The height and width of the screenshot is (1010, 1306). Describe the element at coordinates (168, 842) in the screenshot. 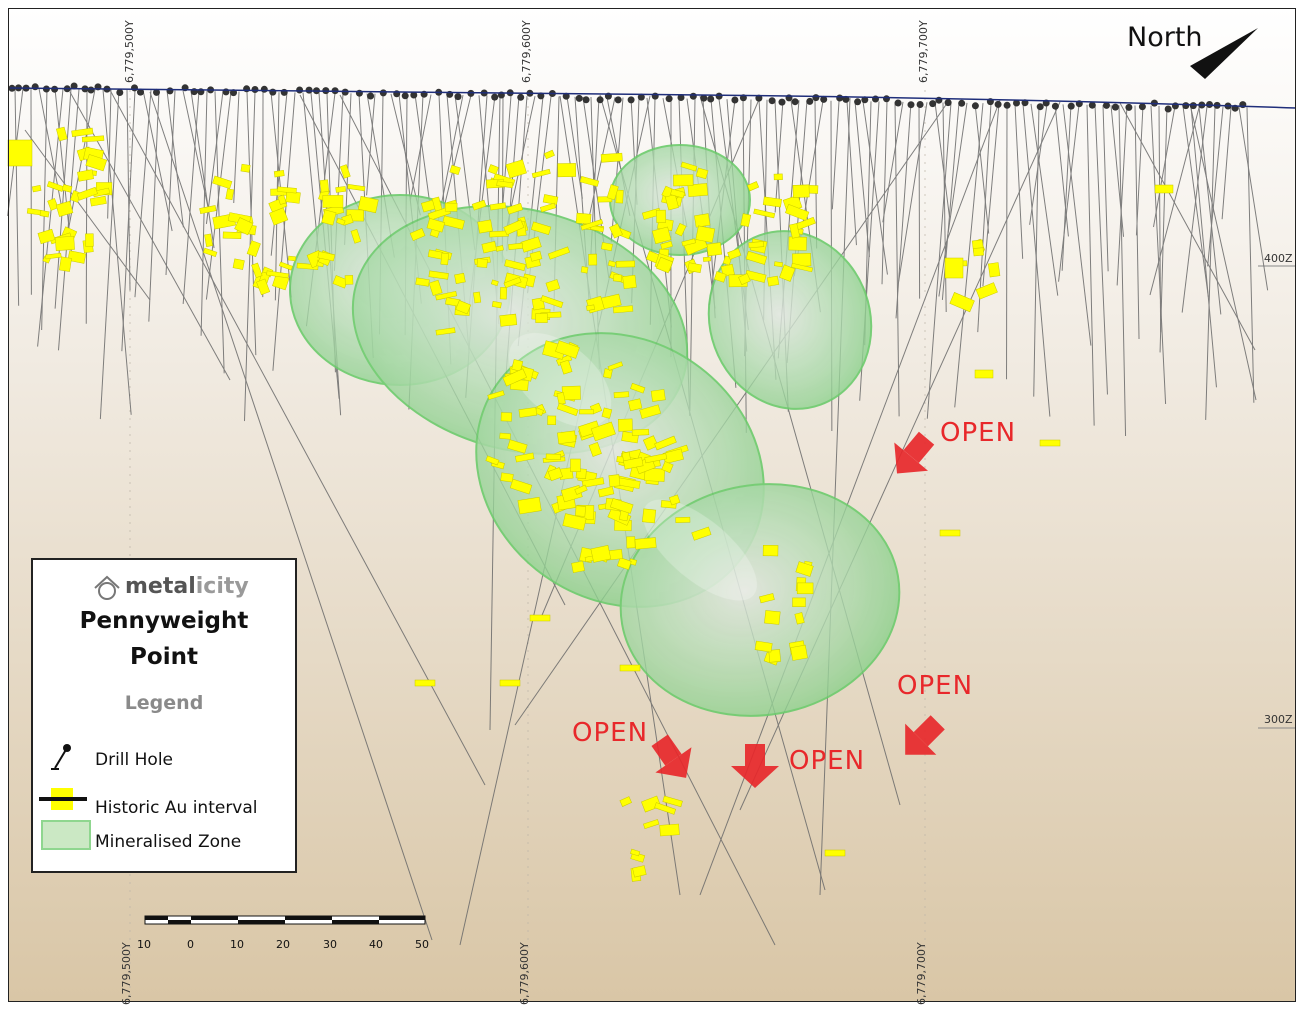

I see `legend-item-mineralised: Mineralised Zone` at that location.